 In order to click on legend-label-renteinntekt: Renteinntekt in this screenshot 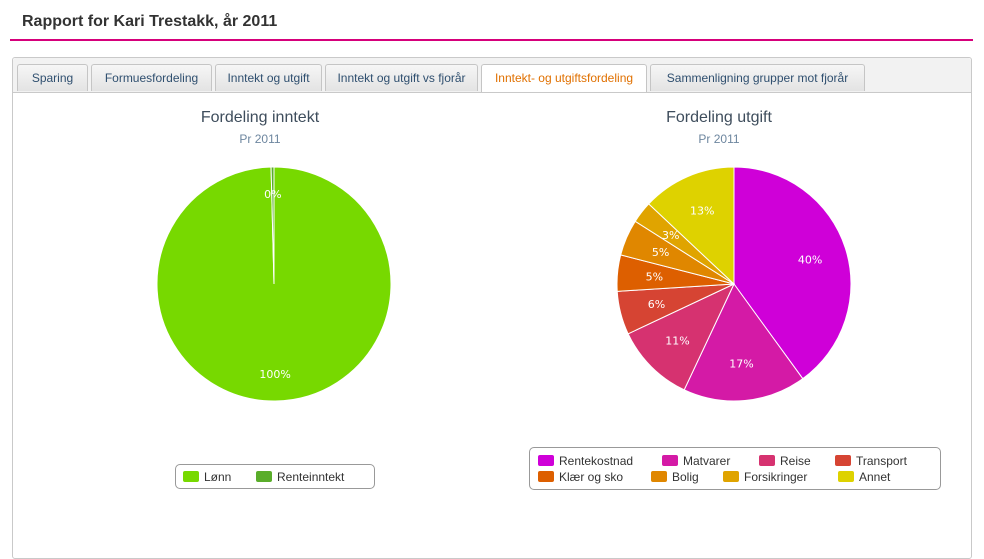, I will do `click(311, 477)`.